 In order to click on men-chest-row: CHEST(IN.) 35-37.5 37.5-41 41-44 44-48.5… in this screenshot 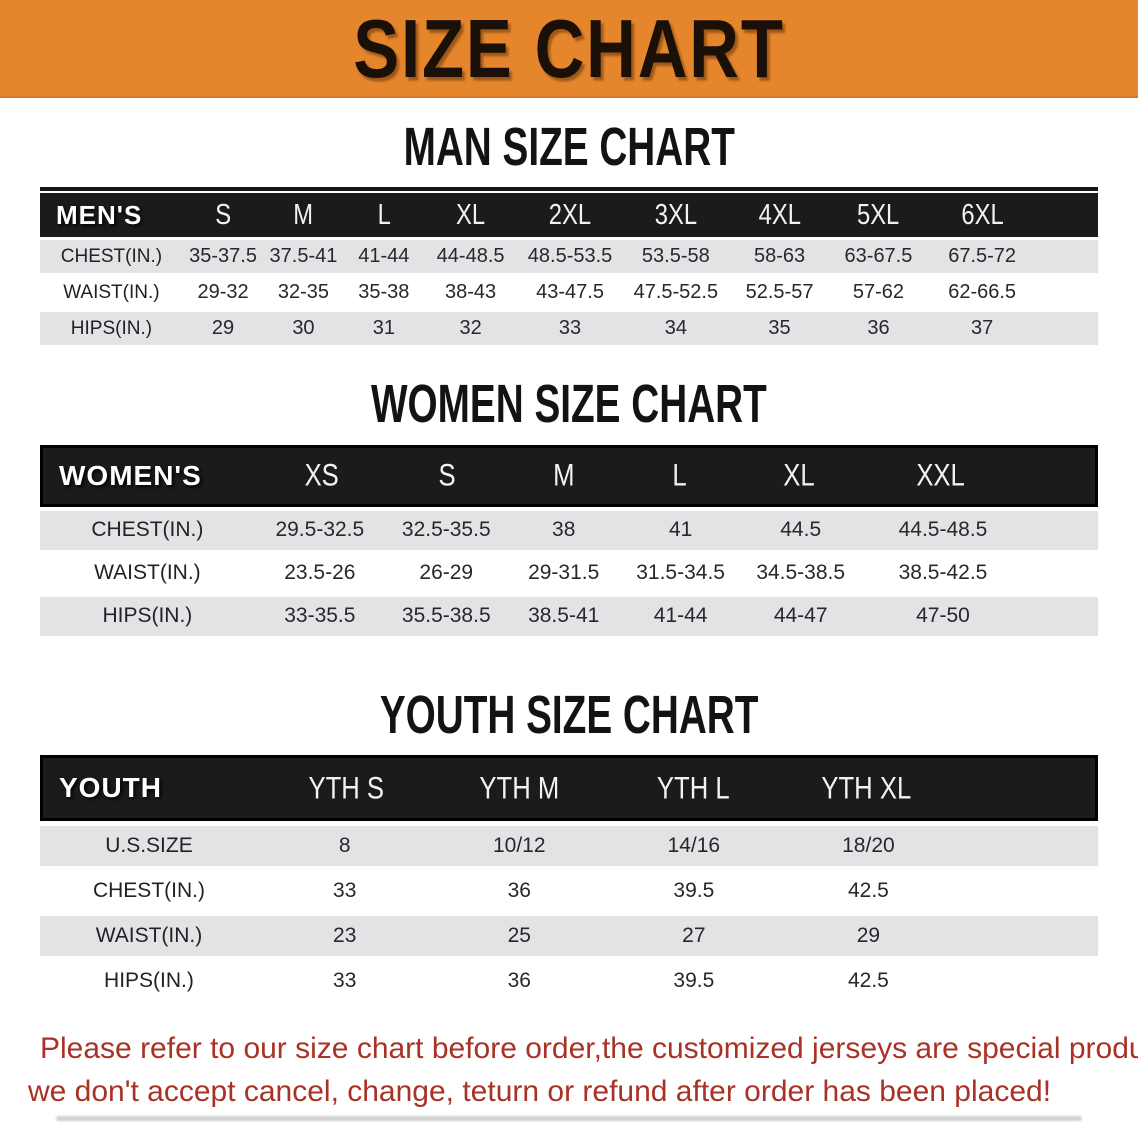, I will do `click(569, 257)`.